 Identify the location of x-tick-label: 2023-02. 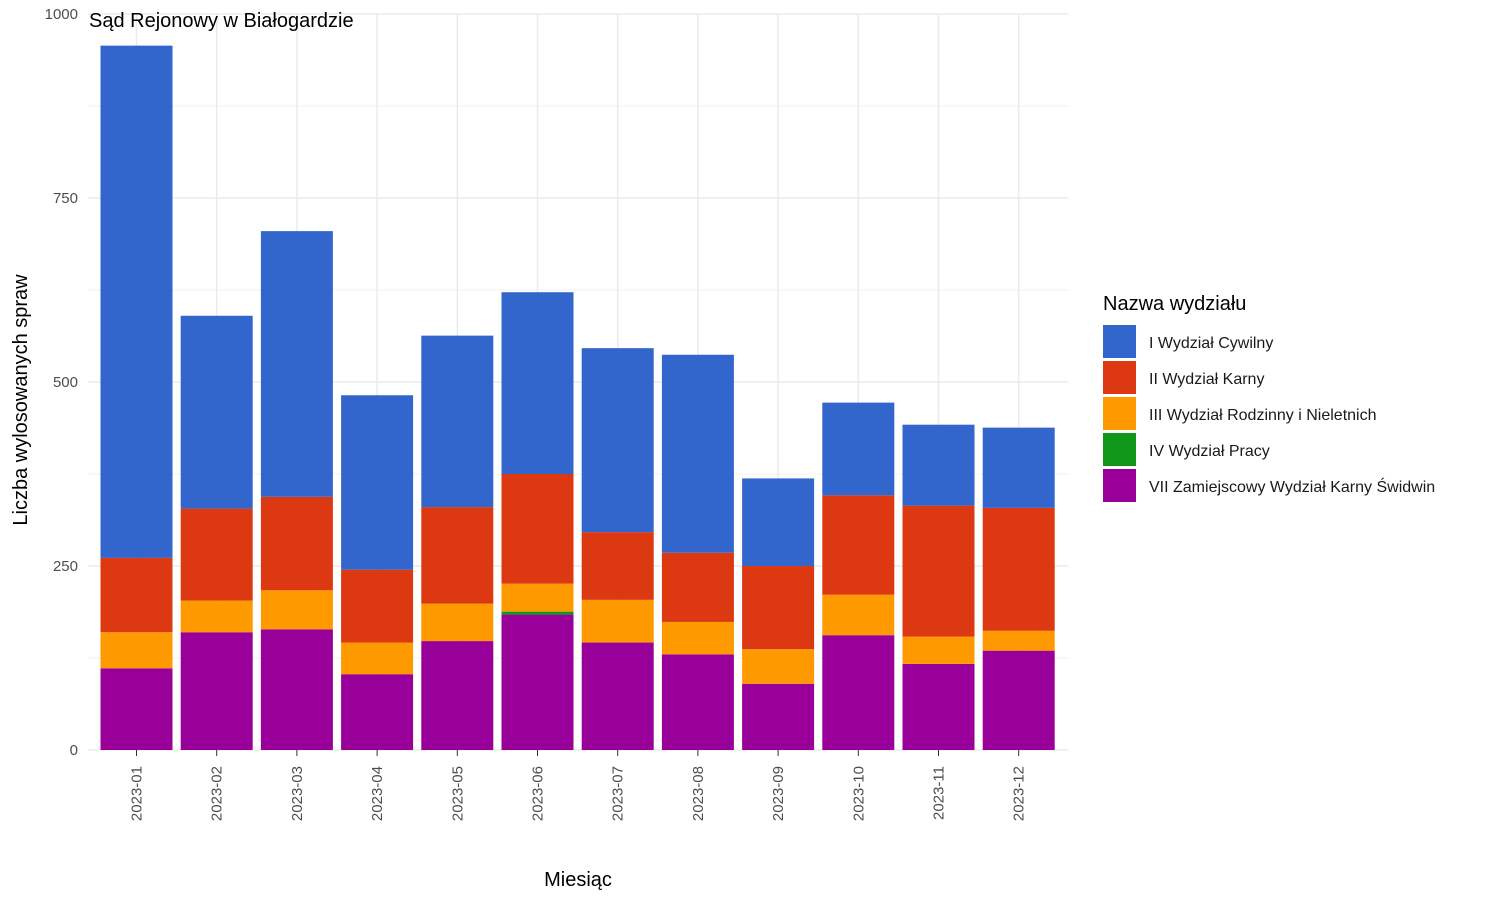
(217, 793).